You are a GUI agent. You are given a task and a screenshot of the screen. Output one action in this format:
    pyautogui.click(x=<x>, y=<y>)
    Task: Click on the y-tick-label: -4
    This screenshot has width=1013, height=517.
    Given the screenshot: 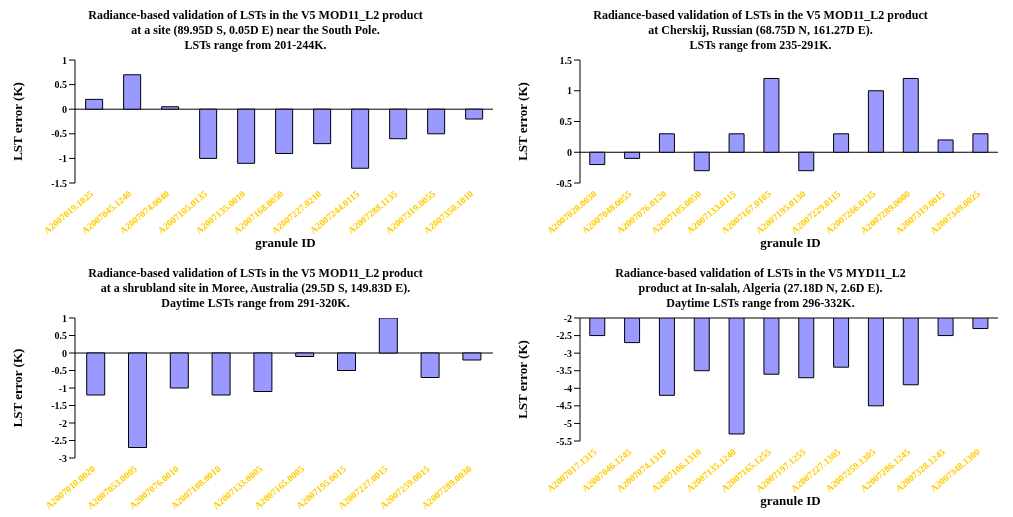 What is the action you would take?
    pyautogui.click(x=567, y=388)
    